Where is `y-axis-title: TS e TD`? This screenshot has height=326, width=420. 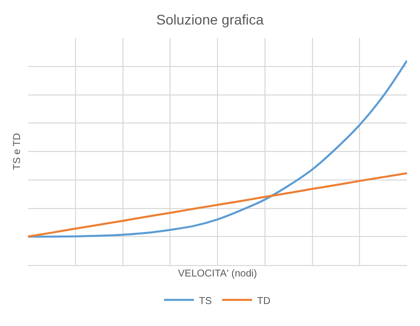
y-axis-title: TS e TD is located at coordinates (17, 151).